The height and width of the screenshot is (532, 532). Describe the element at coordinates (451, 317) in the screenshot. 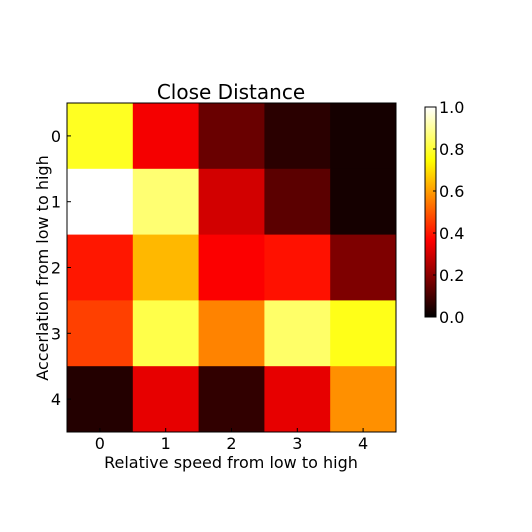

I see `colorbar-tick-label: 0.0` at that location.